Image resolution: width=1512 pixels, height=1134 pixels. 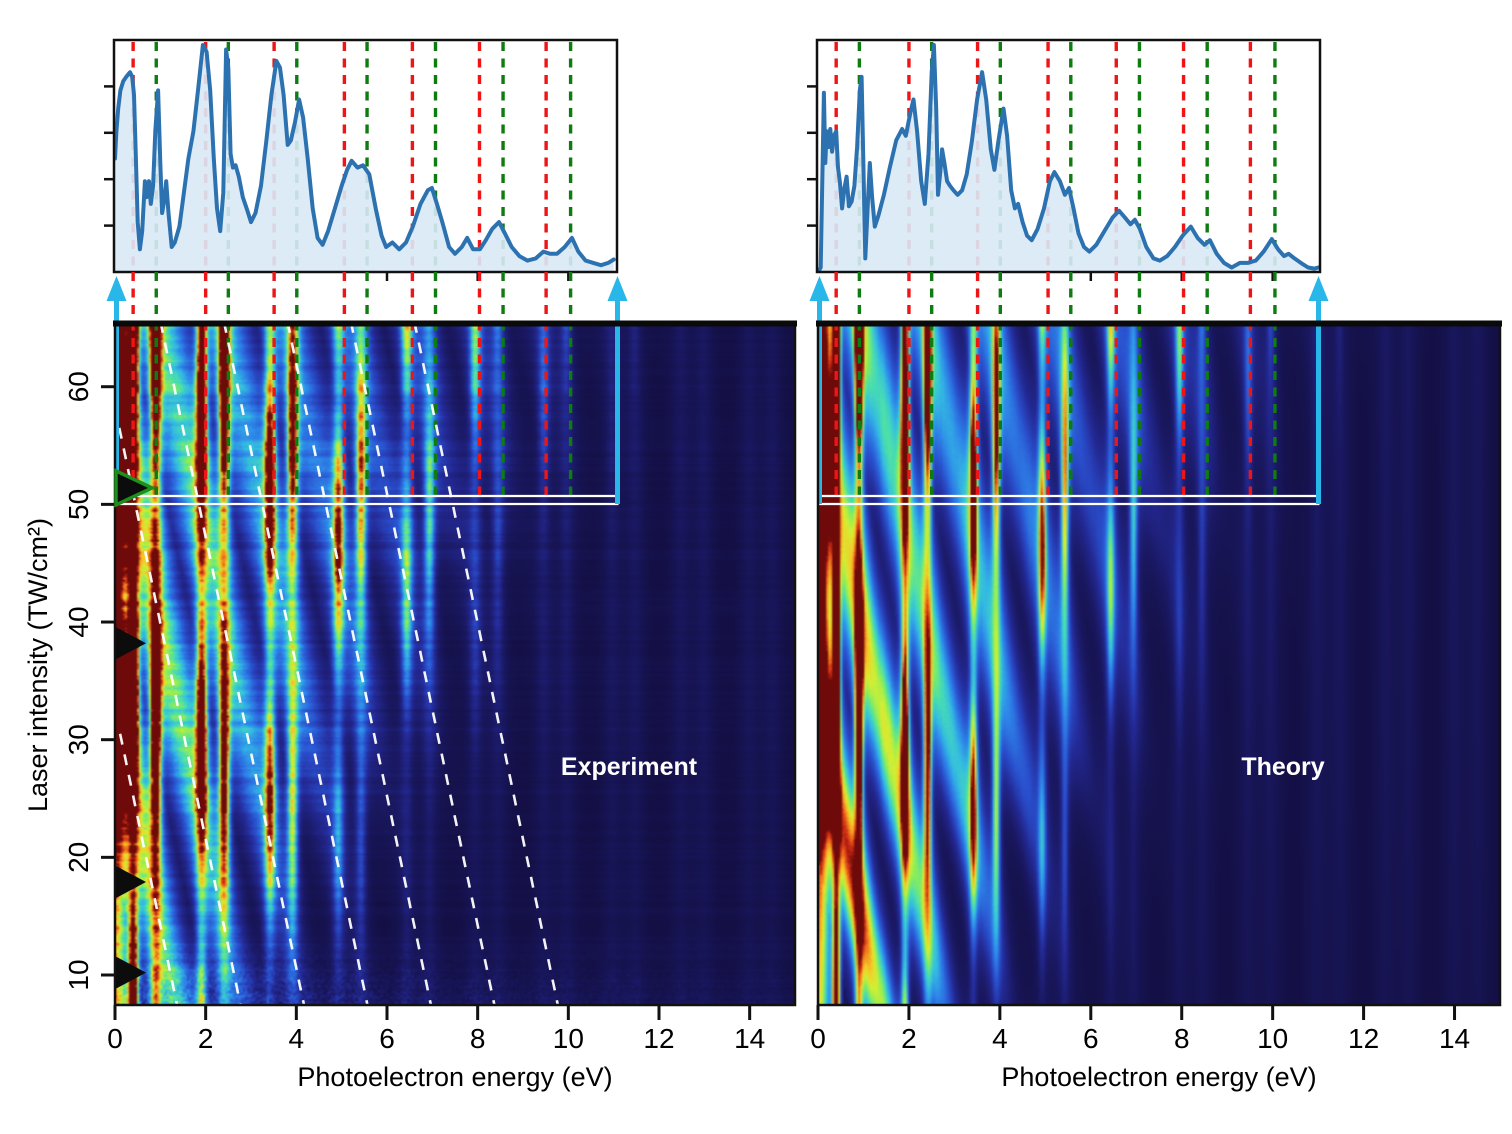 I want to click on y-axis: 10 20 30 40 50 60, so click(x=89, y=681).